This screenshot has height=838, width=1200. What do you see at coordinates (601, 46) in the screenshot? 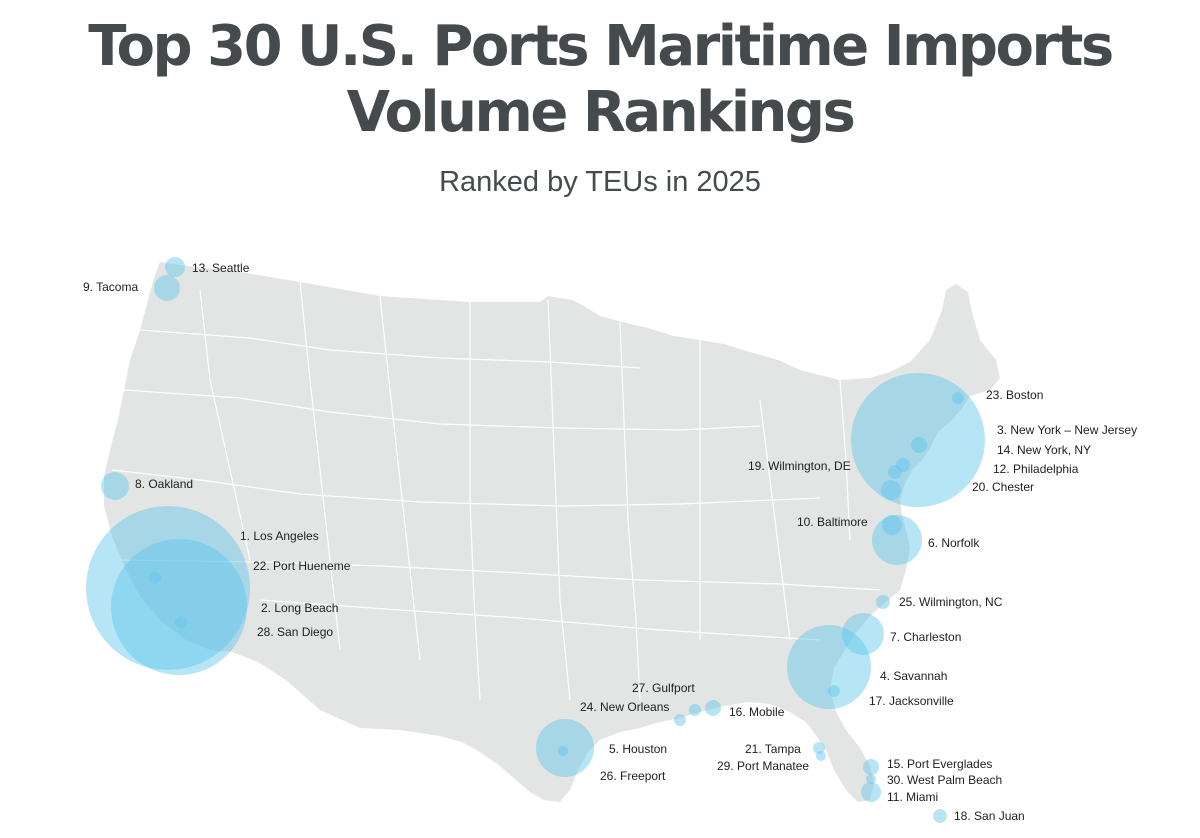
I see `title-line-1: Top 30 U.S. Ports Maritime Imports` at bounding box center [601, 46].